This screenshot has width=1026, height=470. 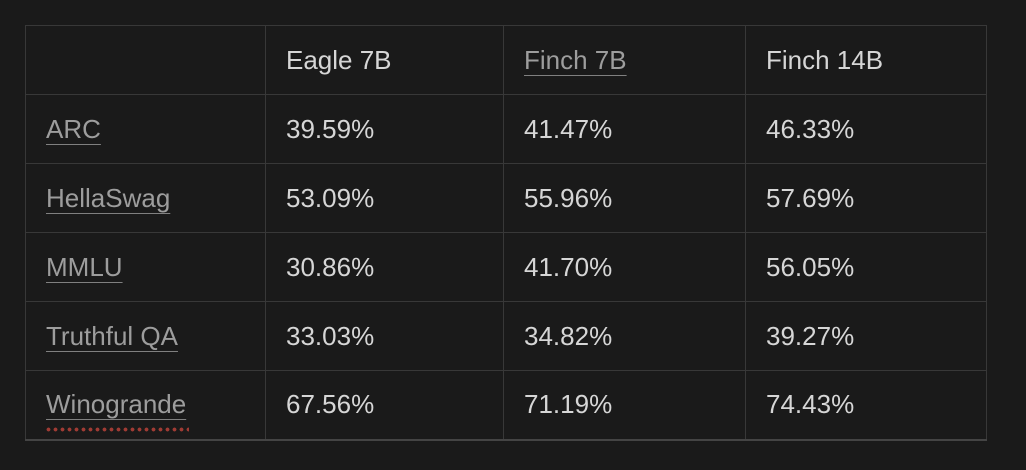 I want to click on value-cell: 53.09%, so click(x=384, y=198).